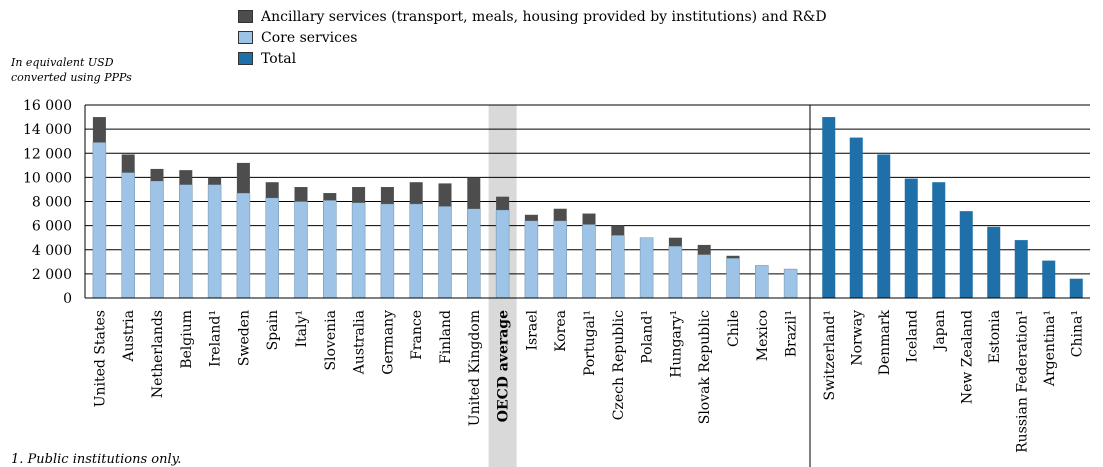  What do you see at coordinates (475, 368) in the screenshot?
I see `x-tick-label: United Kingdom` at bounding box center [475, 368].